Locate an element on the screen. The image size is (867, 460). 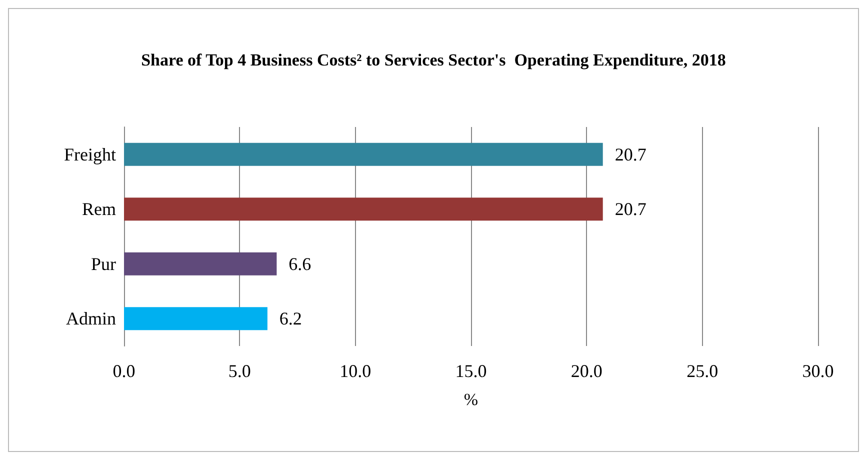
x-tick-label: 25.0 is located at coordinates (702, 371).